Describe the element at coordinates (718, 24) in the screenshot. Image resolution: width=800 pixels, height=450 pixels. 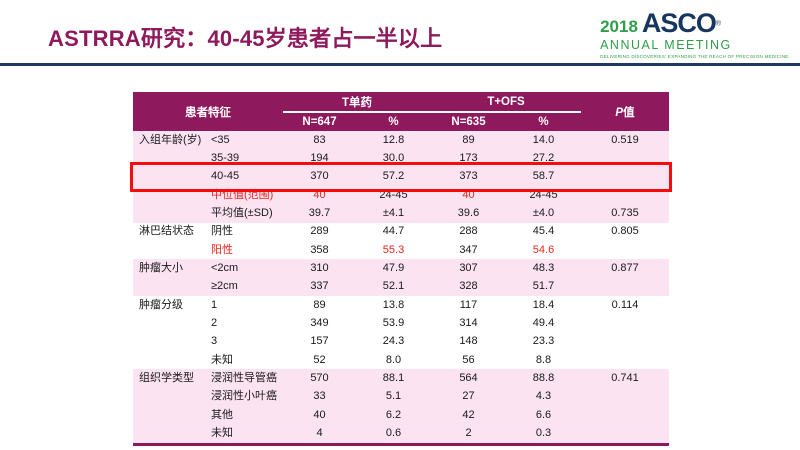
I see `logo-registered-mark: ®` at that location.